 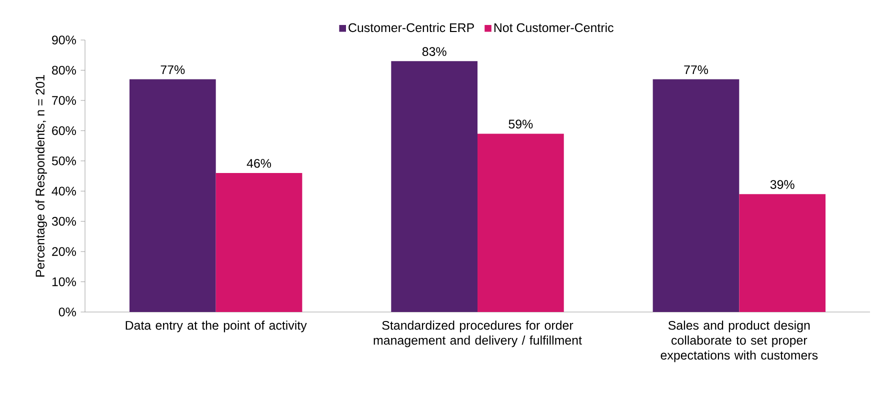 What do you see at coordinates (554, 27) in the screenshot?
I see `legend-label: Not Customer-Centric` at bounding box center [554, 27].